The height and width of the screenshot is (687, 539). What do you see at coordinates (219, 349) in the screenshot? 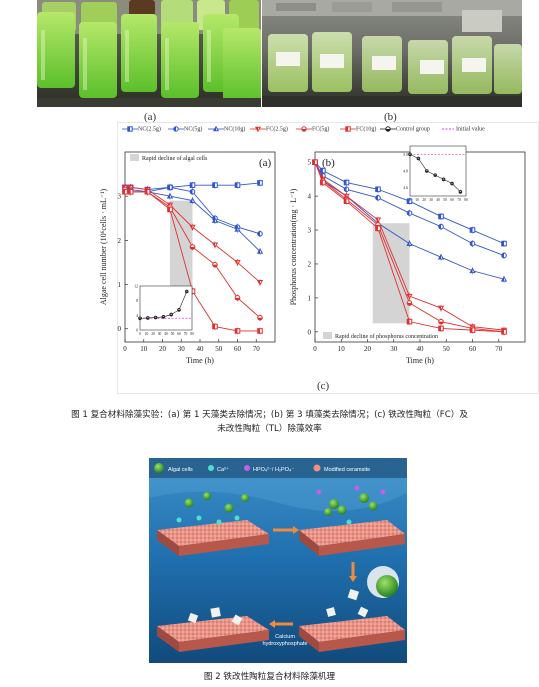
I see `x-tick-label: 50` at bounding box center [219, 349].